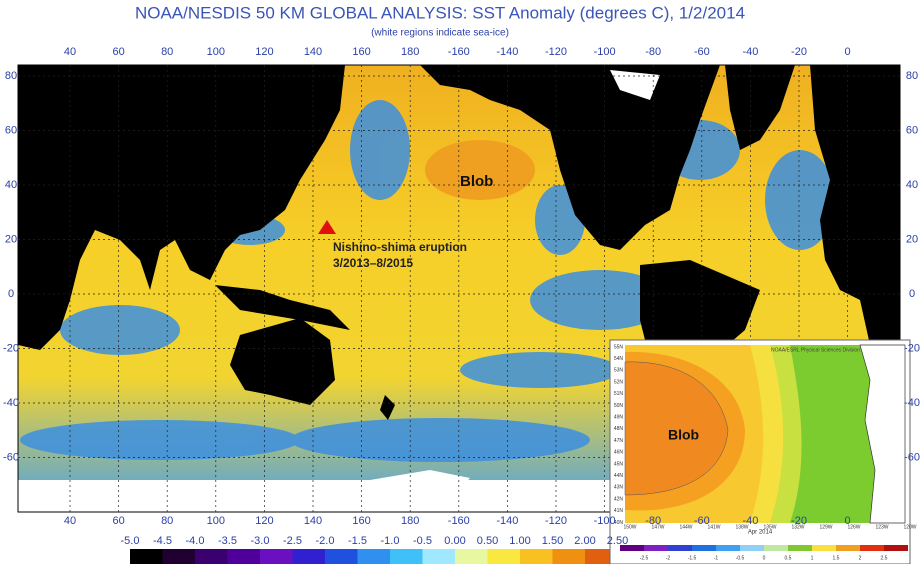  What do you see at coordinates (912, 185) in the screenshot?
I see `lat-label-right: 40` at bounding box center [912, 185].